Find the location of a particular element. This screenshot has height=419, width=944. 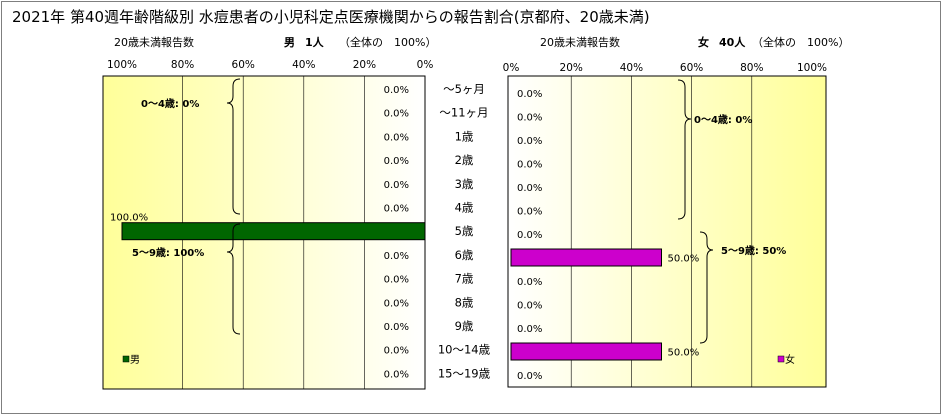

category-label: 7歳 is located at coordinates (464, 279).